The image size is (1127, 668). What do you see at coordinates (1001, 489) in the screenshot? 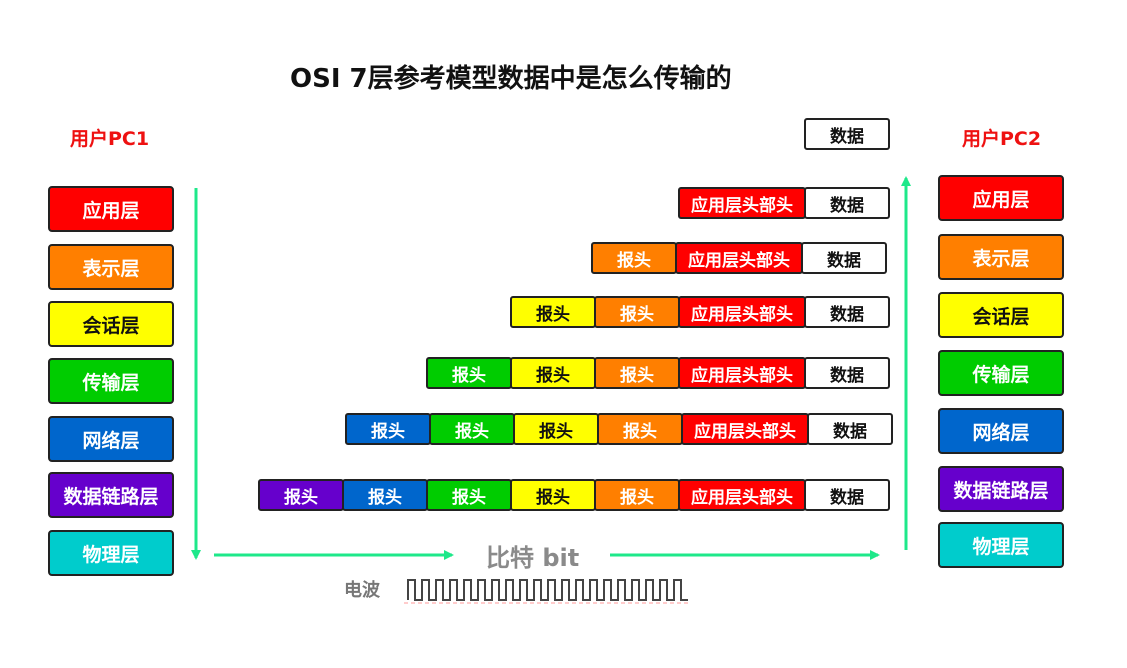
I see `pc2-layer-6: 数据链路层` at bounding box center [1001, 489].